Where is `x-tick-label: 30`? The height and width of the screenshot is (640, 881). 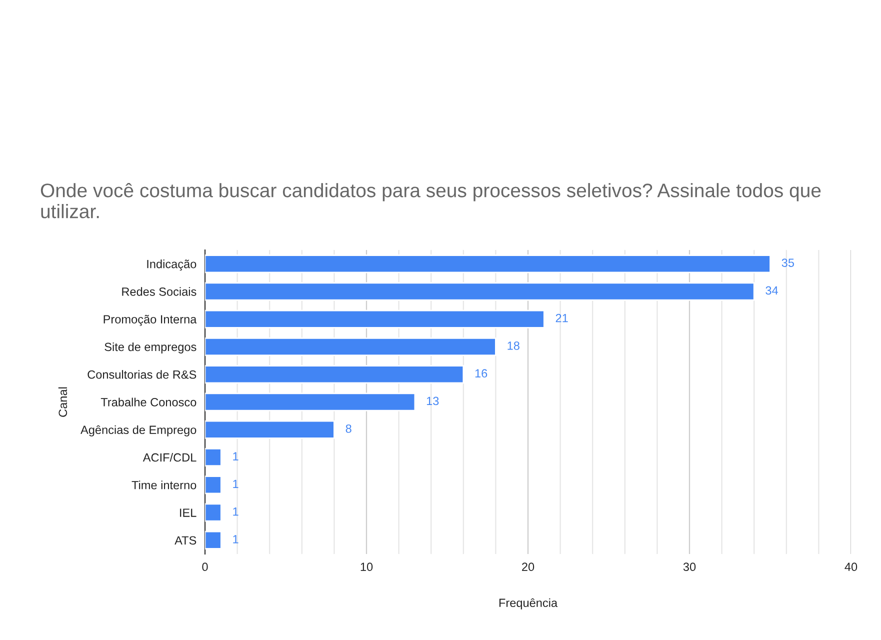
x-tick-label: 30 is located at coordinates (689, 567).